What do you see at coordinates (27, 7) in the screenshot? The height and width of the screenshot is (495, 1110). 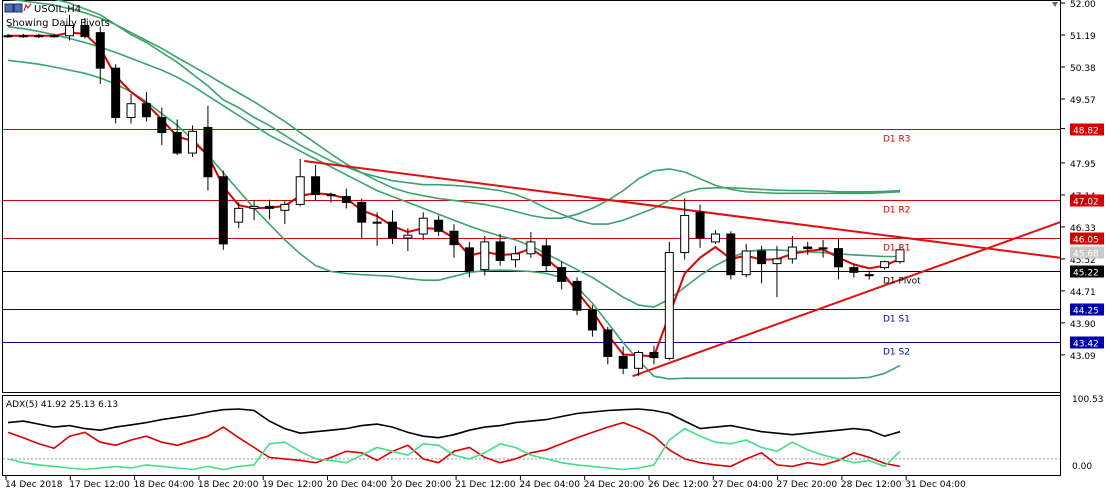 I see `chart-type-icon` at bounding box center [27, 7].